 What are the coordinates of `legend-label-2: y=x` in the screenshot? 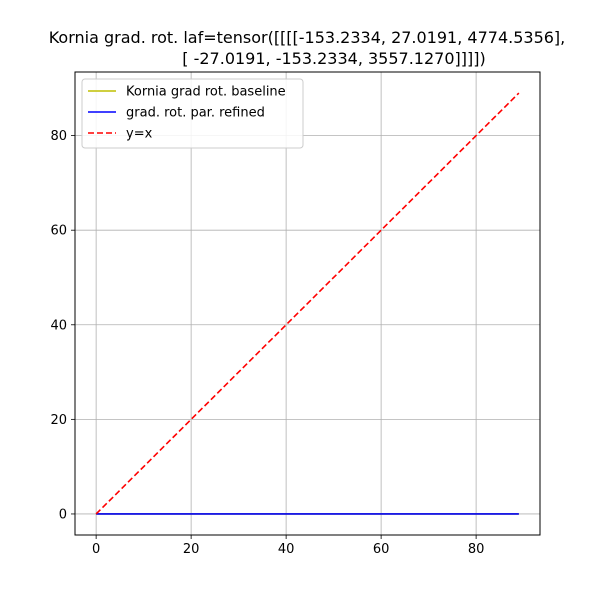 It's located at (139, 134).